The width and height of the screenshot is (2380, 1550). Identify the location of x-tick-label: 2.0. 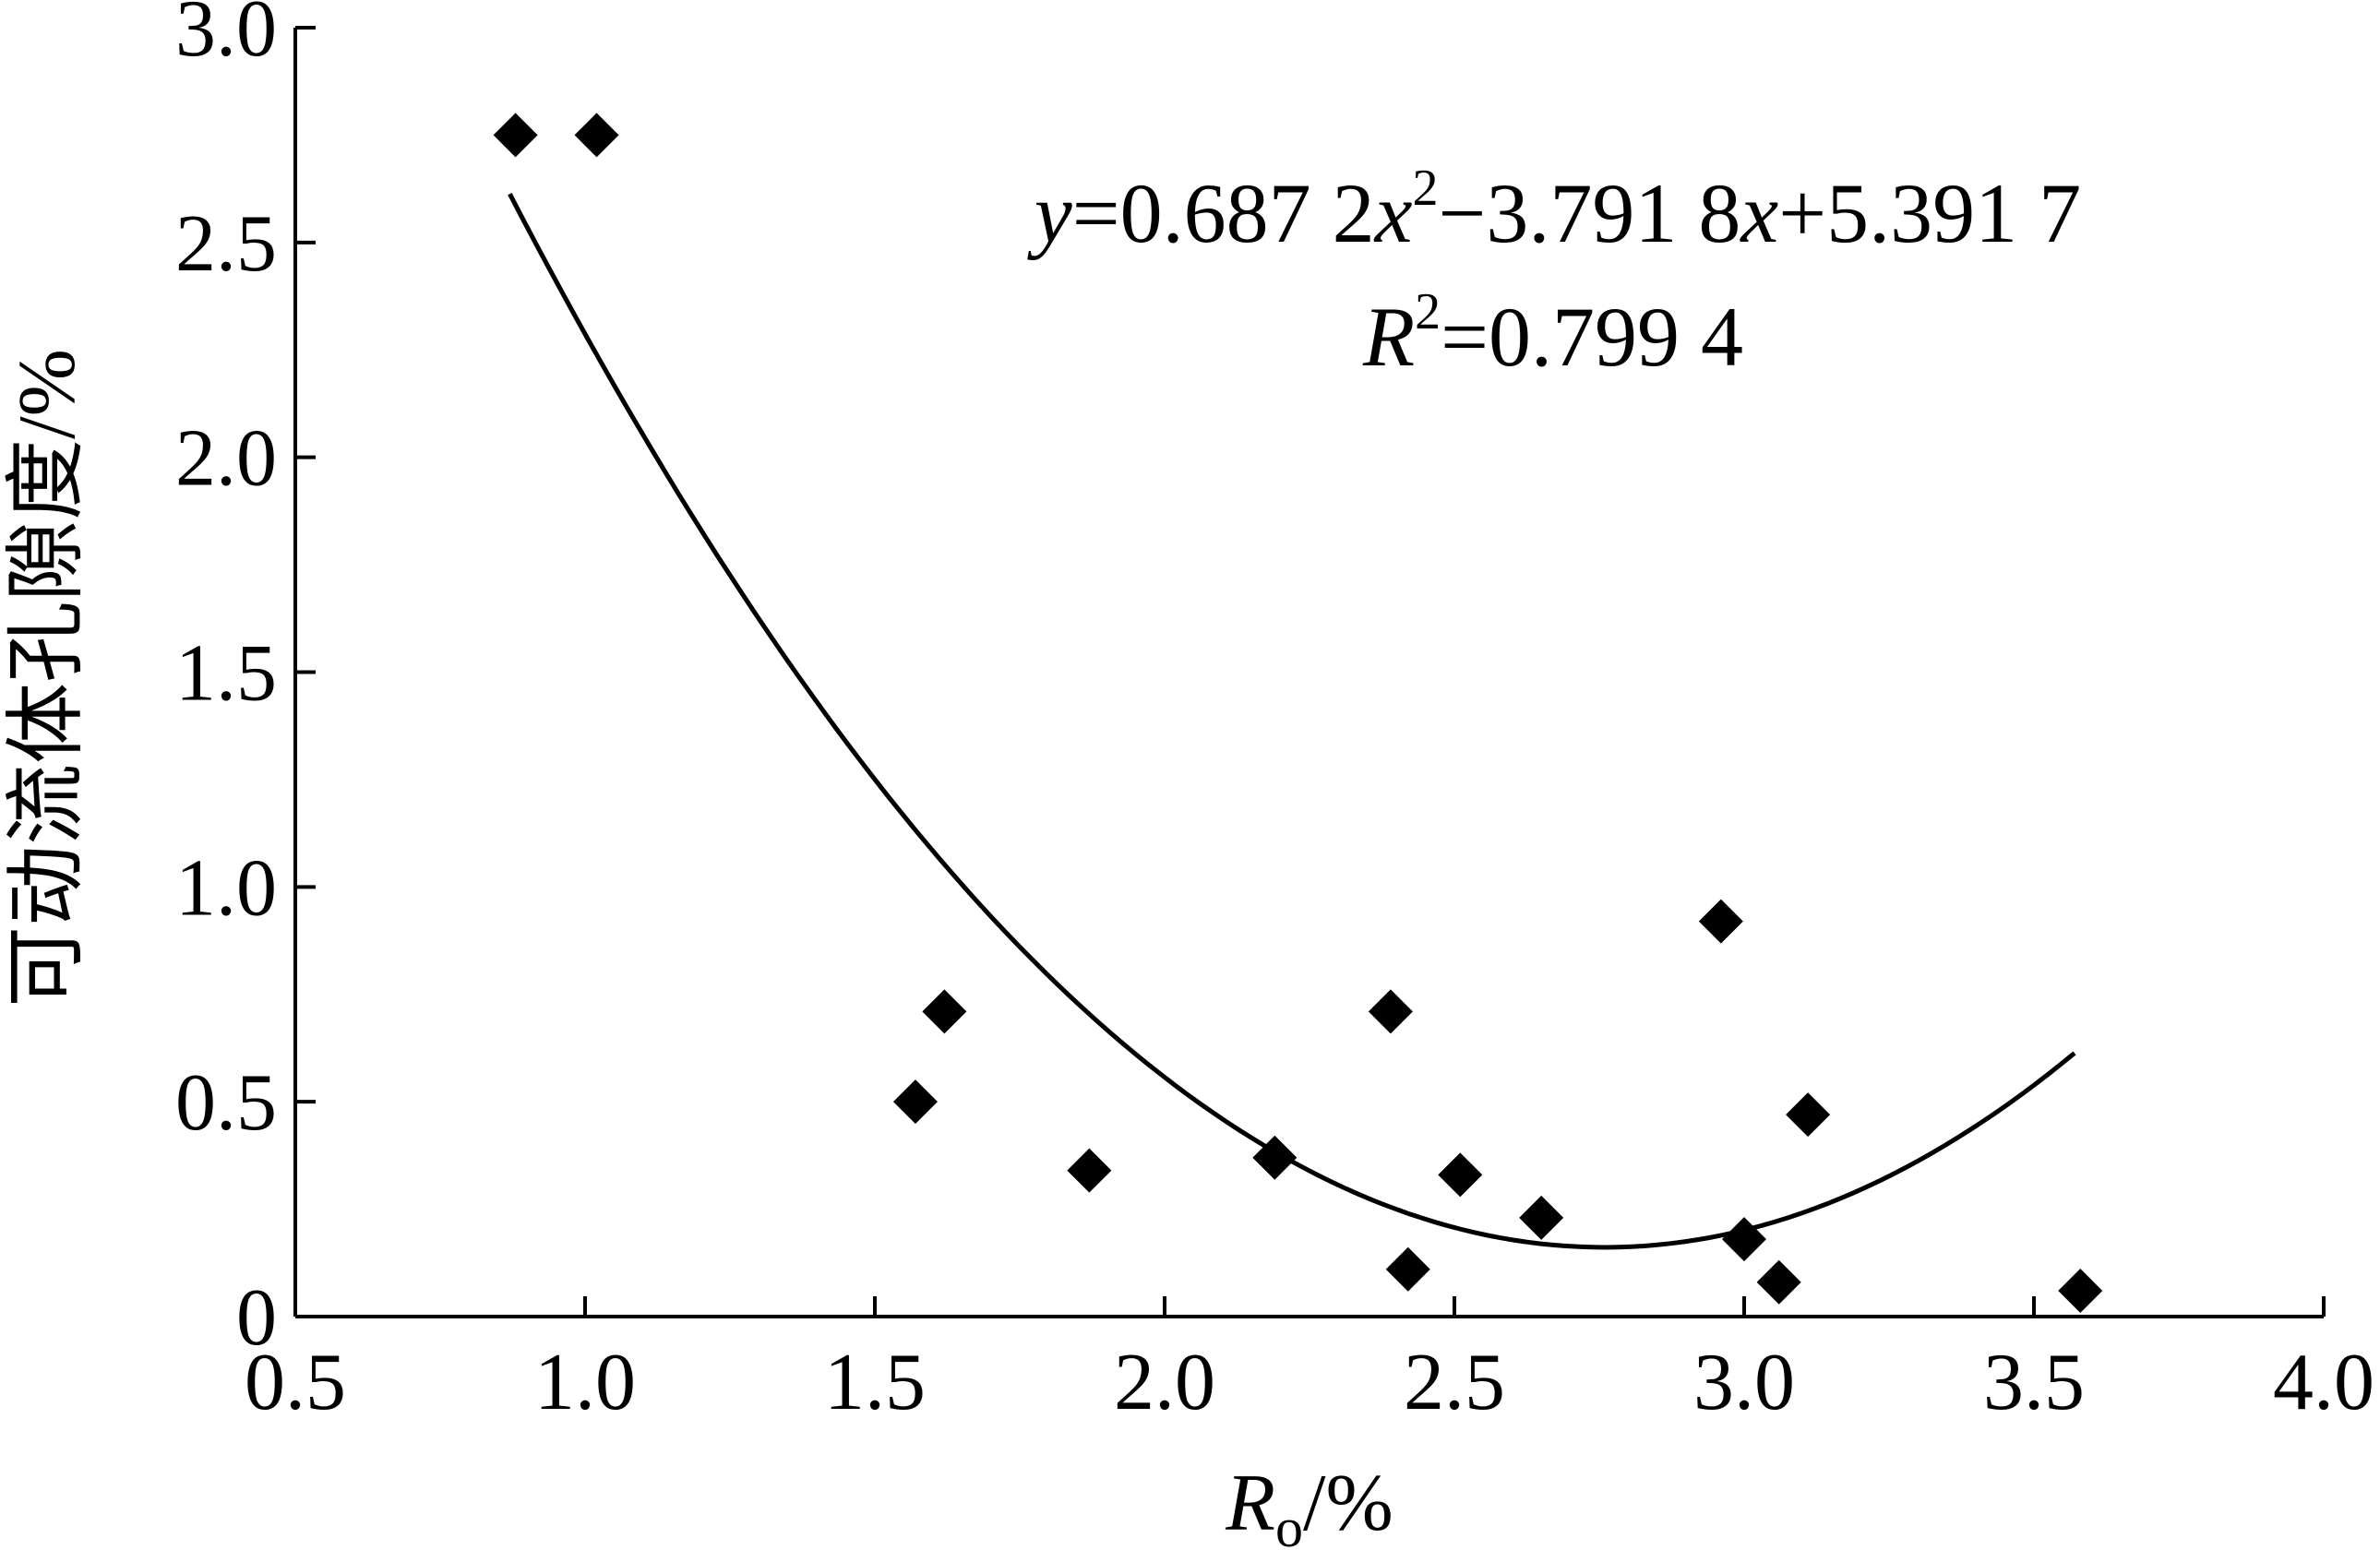
(1164, 1383).